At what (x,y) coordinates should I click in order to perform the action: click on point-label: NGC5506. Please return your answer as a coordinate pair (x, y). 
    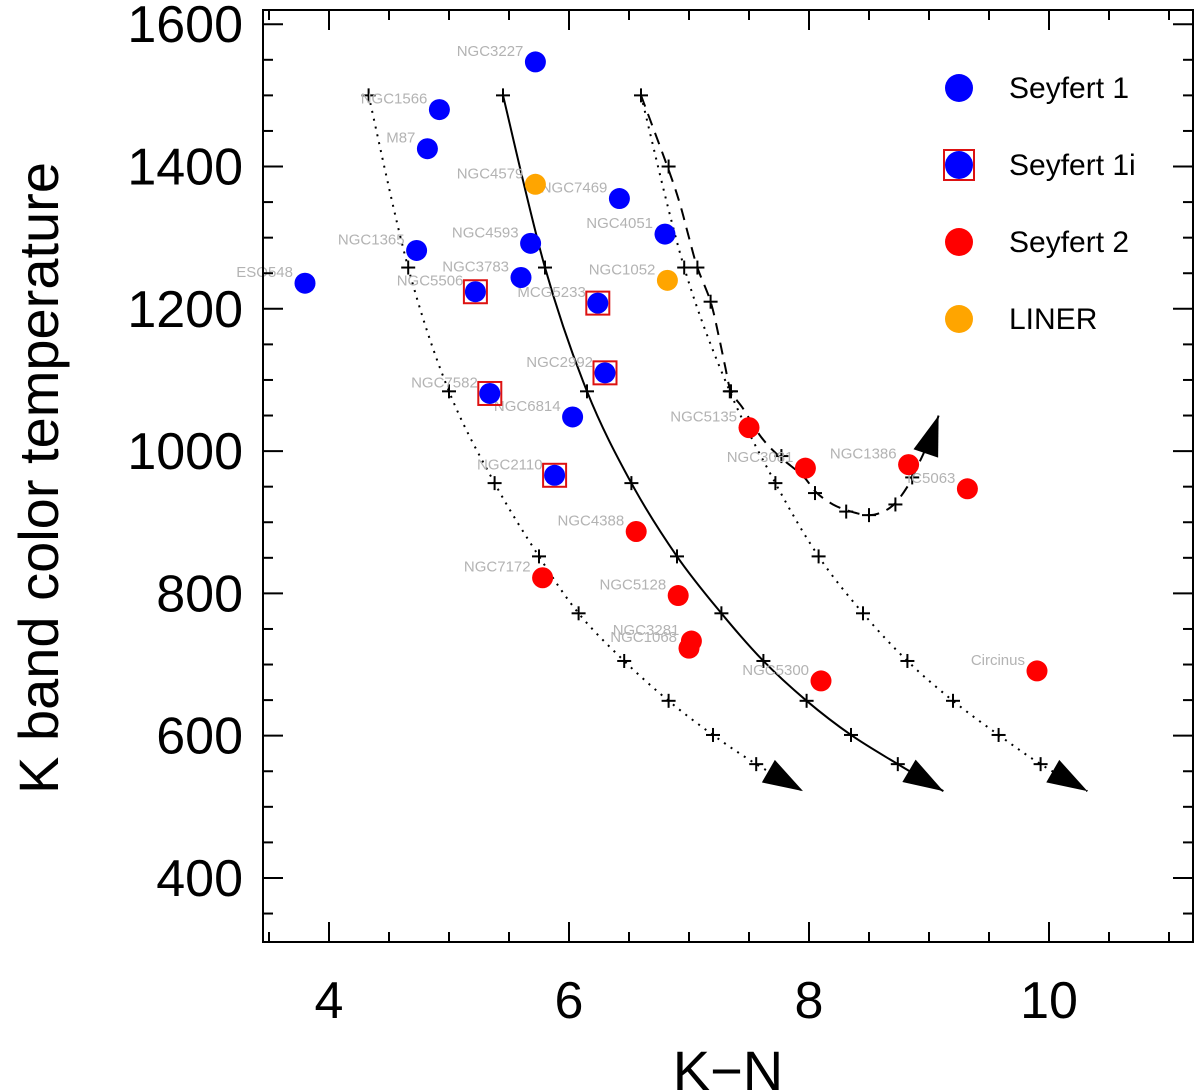
    Looking at the image, I should click on (430, 281).